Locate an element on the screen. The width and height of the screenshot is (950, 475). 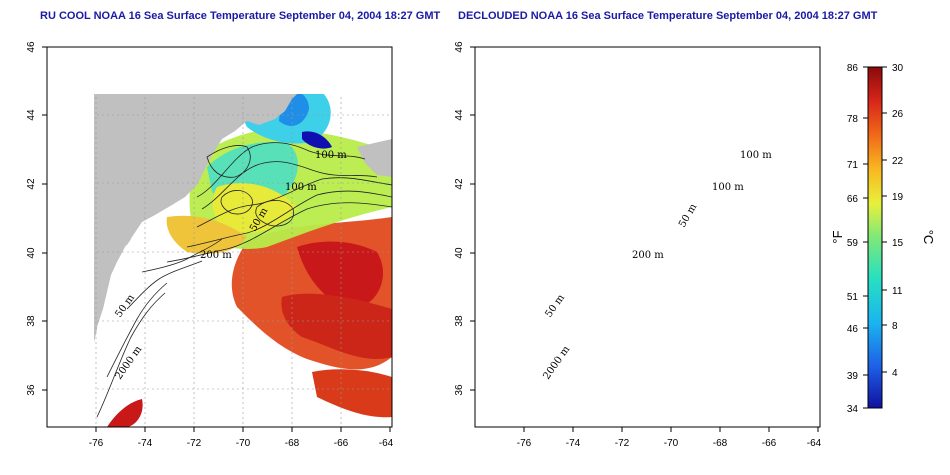
right-lat-tick-46: 46 is located at coordinates (459, 47).